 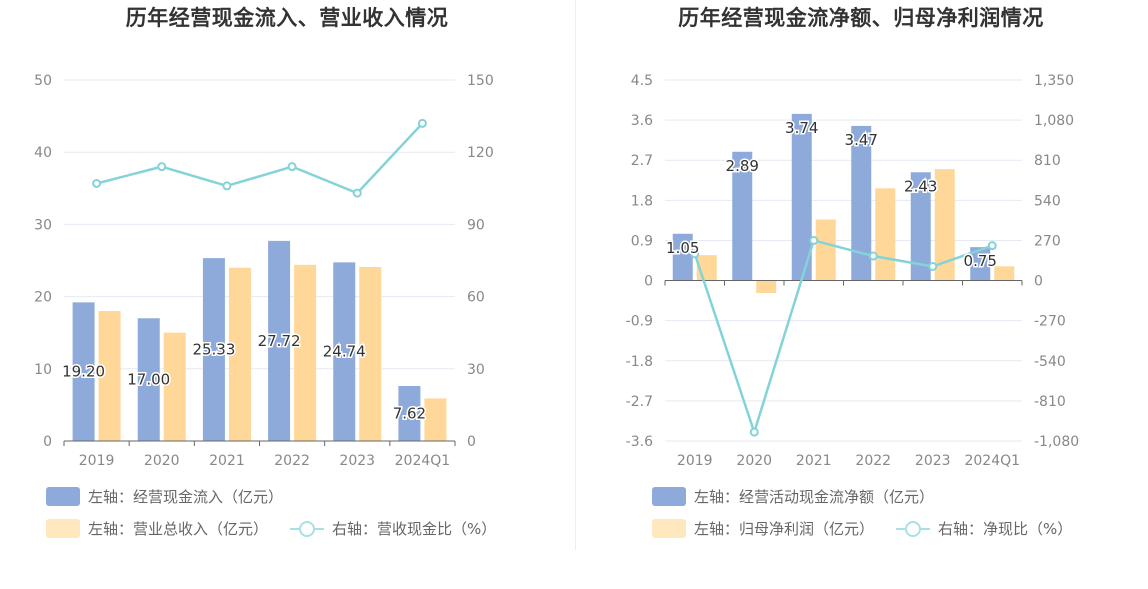 What do you see at coordinates (742, 166) in the screenshot?
I see `data-label: 2.89` at bounding box center [742, 166].